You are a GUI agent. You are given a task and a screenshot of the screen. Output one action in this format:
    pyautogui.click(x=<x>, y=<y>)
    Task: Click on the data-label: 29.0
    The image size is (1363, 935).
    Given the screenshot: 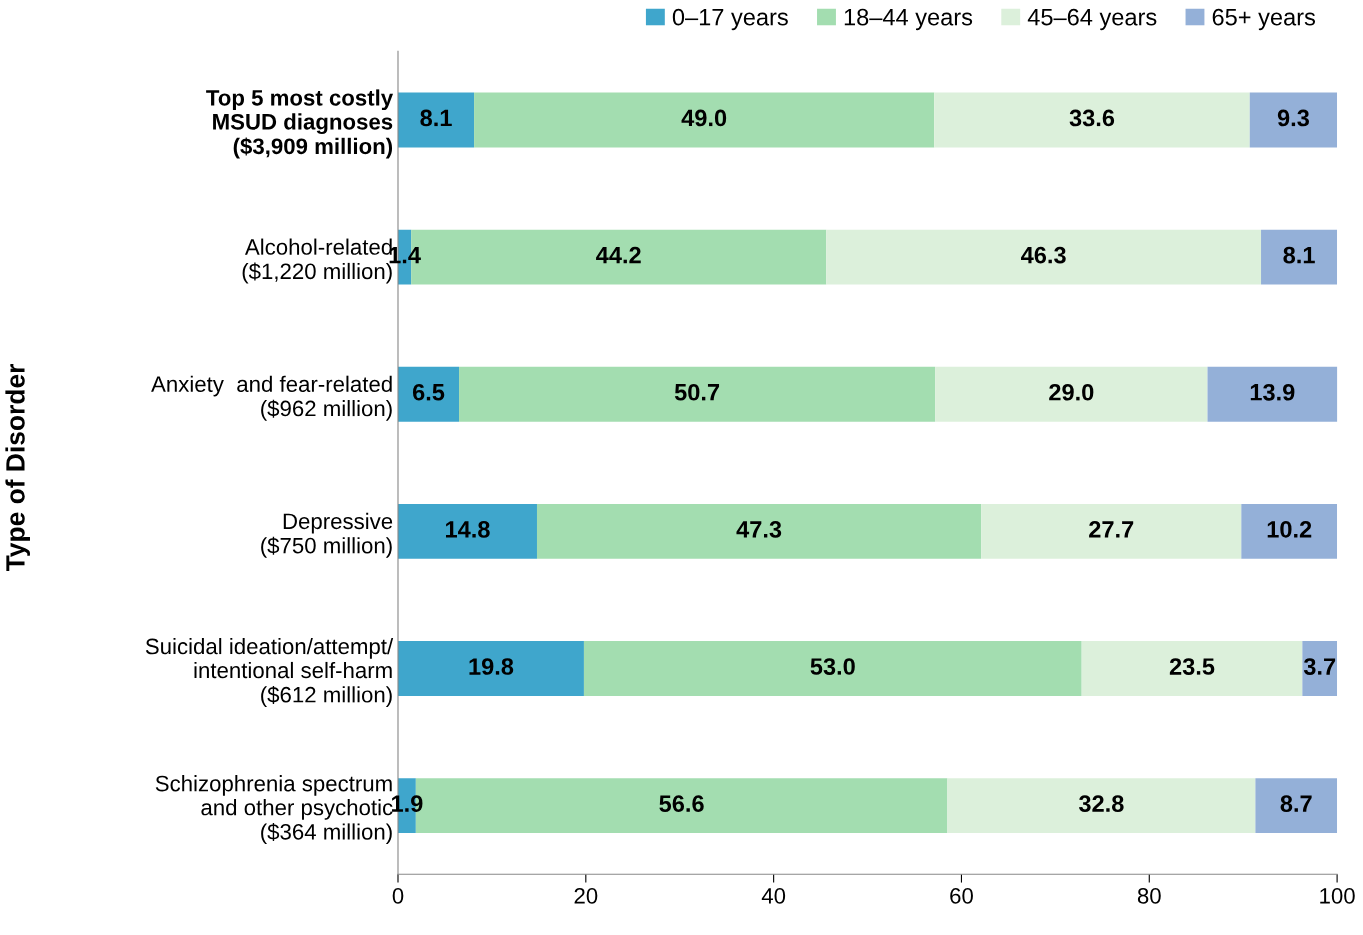 What is the action you would take?
    pyautogui.click(x=1071, y=392)
    